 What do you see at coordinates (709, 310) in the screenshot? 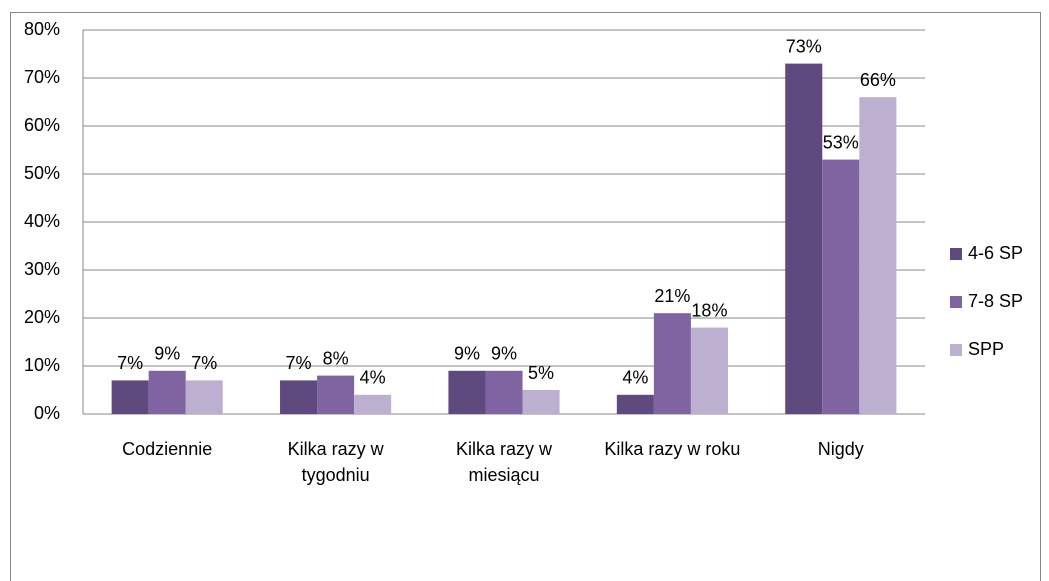
I see `data-label: 18%` at bounding box center [709, 310].